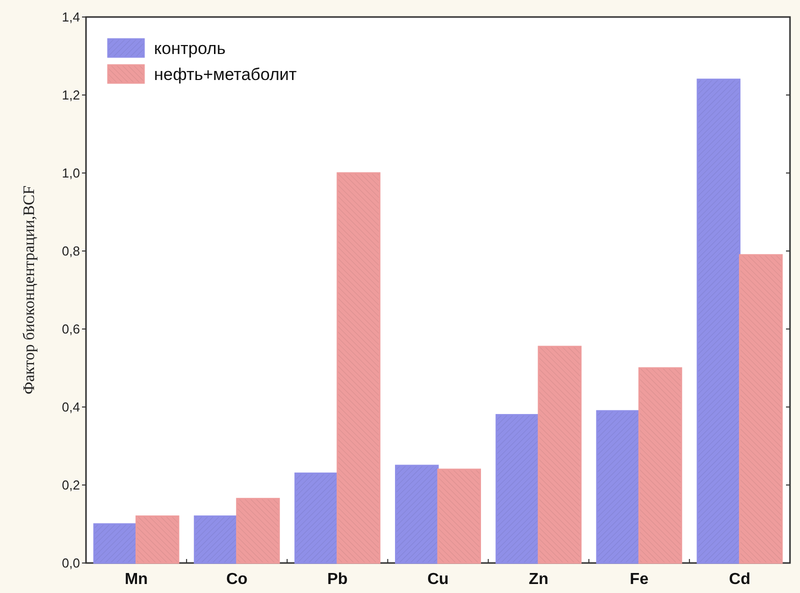  Describe the element at coordinates (337, 579) in the screenshot. I see `x-tick-label: Pb` at that location.